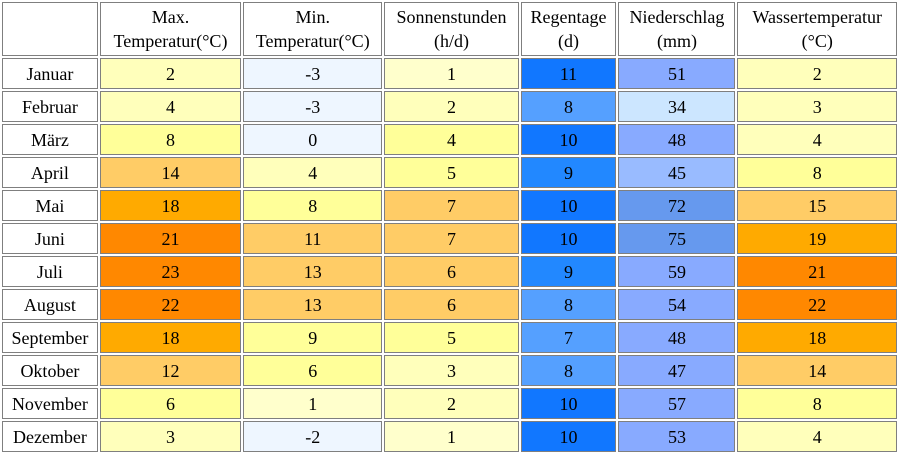  What do you see at coordinates (817, 106) in the screenshot?
I see `water-temp-cell: 3` at bounding box center [817, 106].